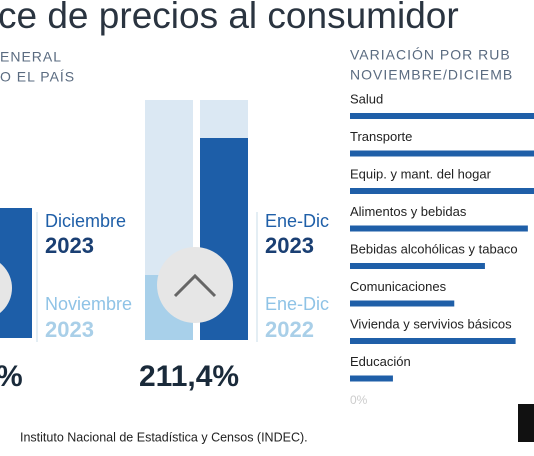  What do you see at coordinates (88, 304) in the screenshot?
I see `label: Noviembre` at bounding box center [88, 304].